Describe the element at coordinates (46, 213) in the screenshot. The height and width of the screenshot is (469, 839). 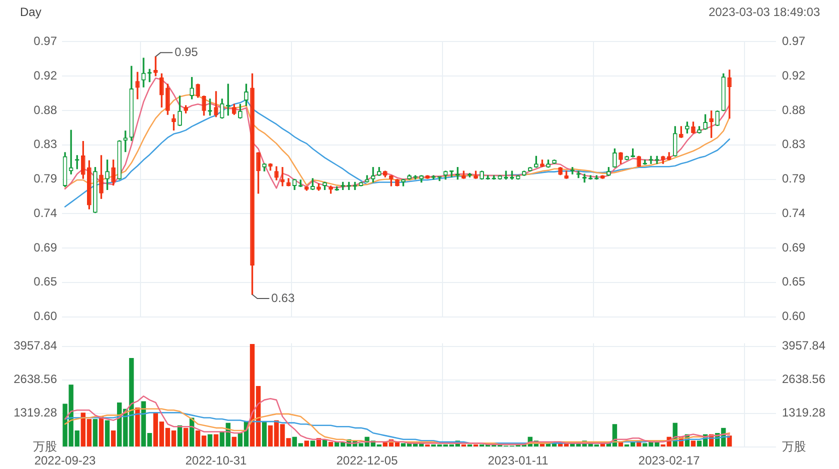
I see `y-tick-label: 0.74` at that location.